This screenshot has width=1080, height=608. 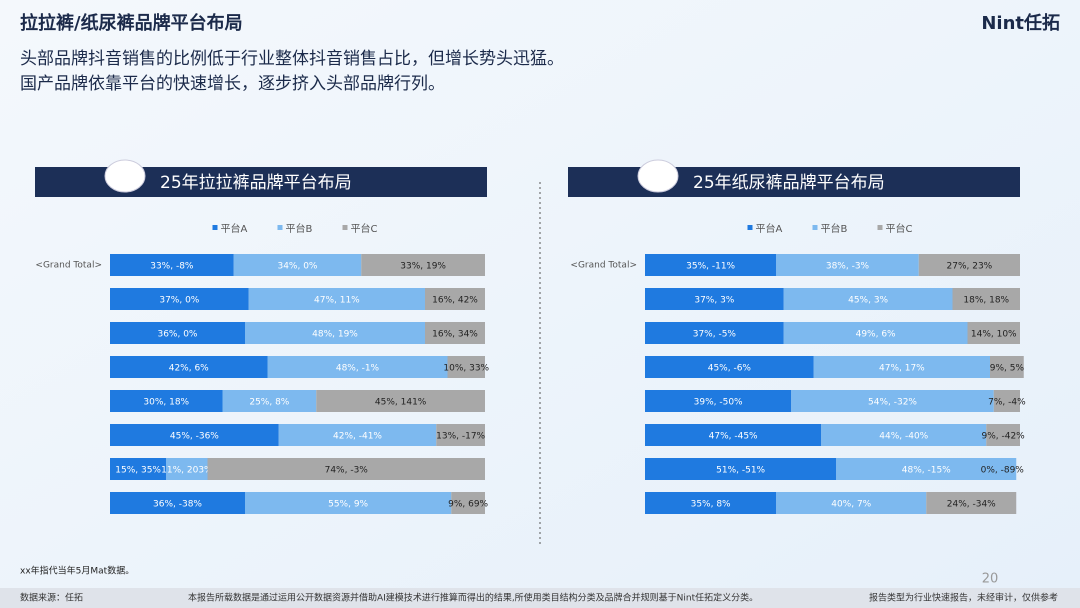 I want to click on data-label: 48%, -1%, so click(x=358, y=369).